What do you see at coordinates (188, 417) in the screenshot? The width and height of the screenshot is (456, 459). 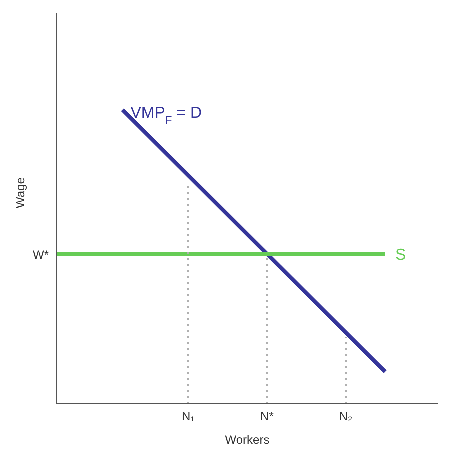 I see `x-tick-label: N₁` at bounding box center [188, 417].